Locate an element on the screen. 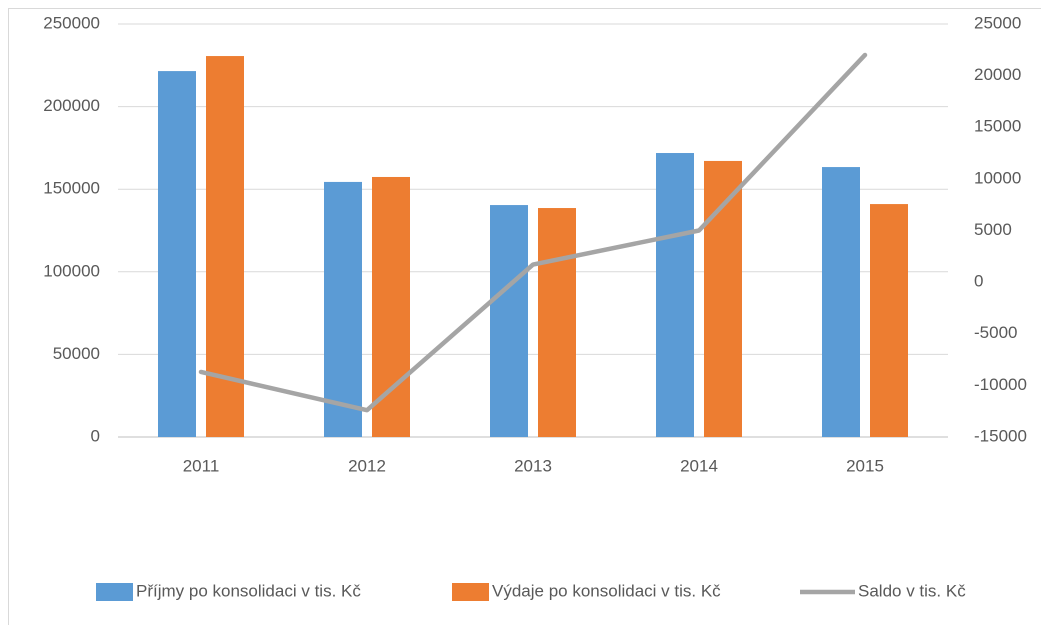 The width and height of the screenshot is (1041, 625). y2-tick-label: -5000 is located at coordinates (995, 332).